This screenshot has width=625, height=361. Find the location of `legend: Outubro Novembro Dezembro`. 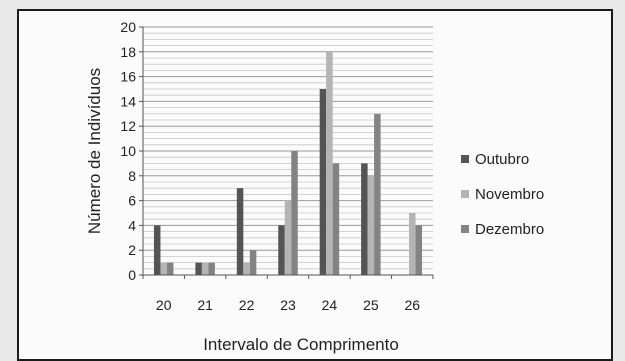

legend: Outubro Novembro Dezembro is located at coordinates (502, 194).